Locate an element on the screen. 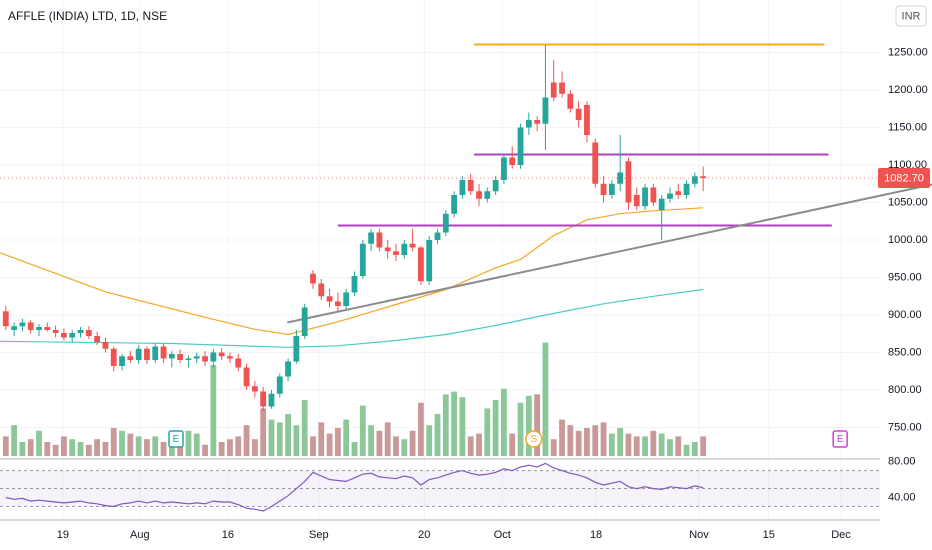 This screenshot has height=550, width=932. rsi-line is located at coordinates (354, 487).